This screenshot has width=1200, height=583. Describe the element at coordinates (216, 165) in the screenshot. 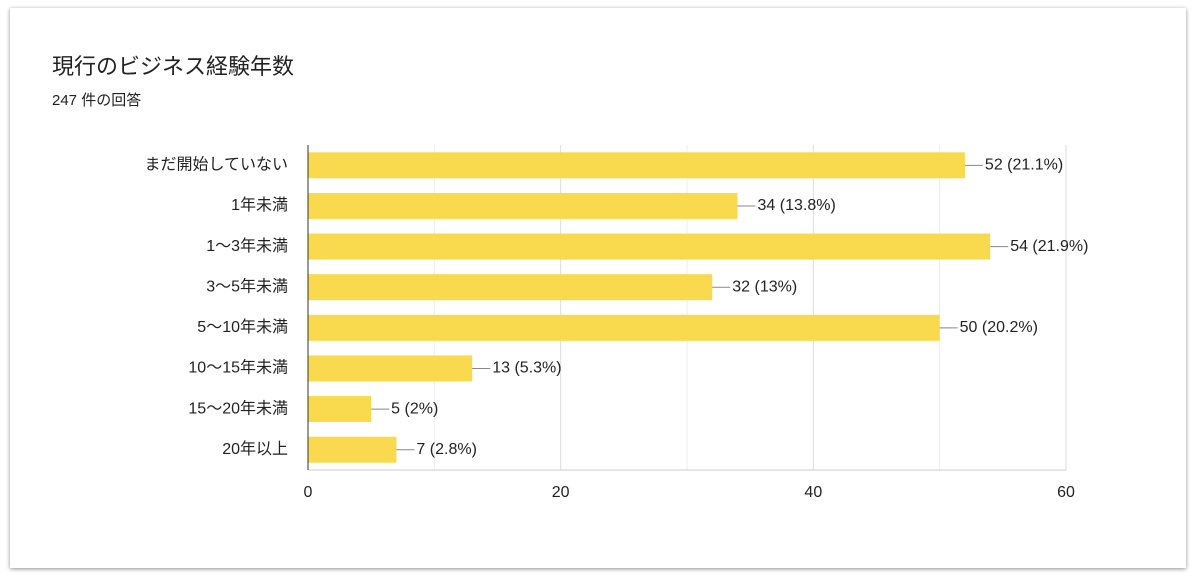

I see `y-tick-label: まだ開始していない` at that location.